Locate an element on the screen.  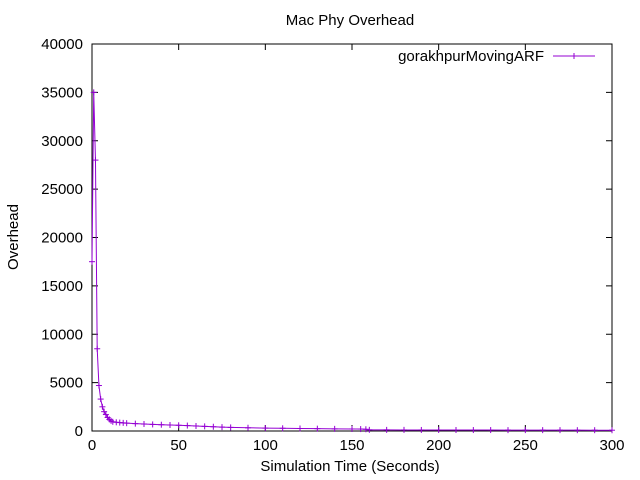
legend-marker is located at coordinates (574, 56).